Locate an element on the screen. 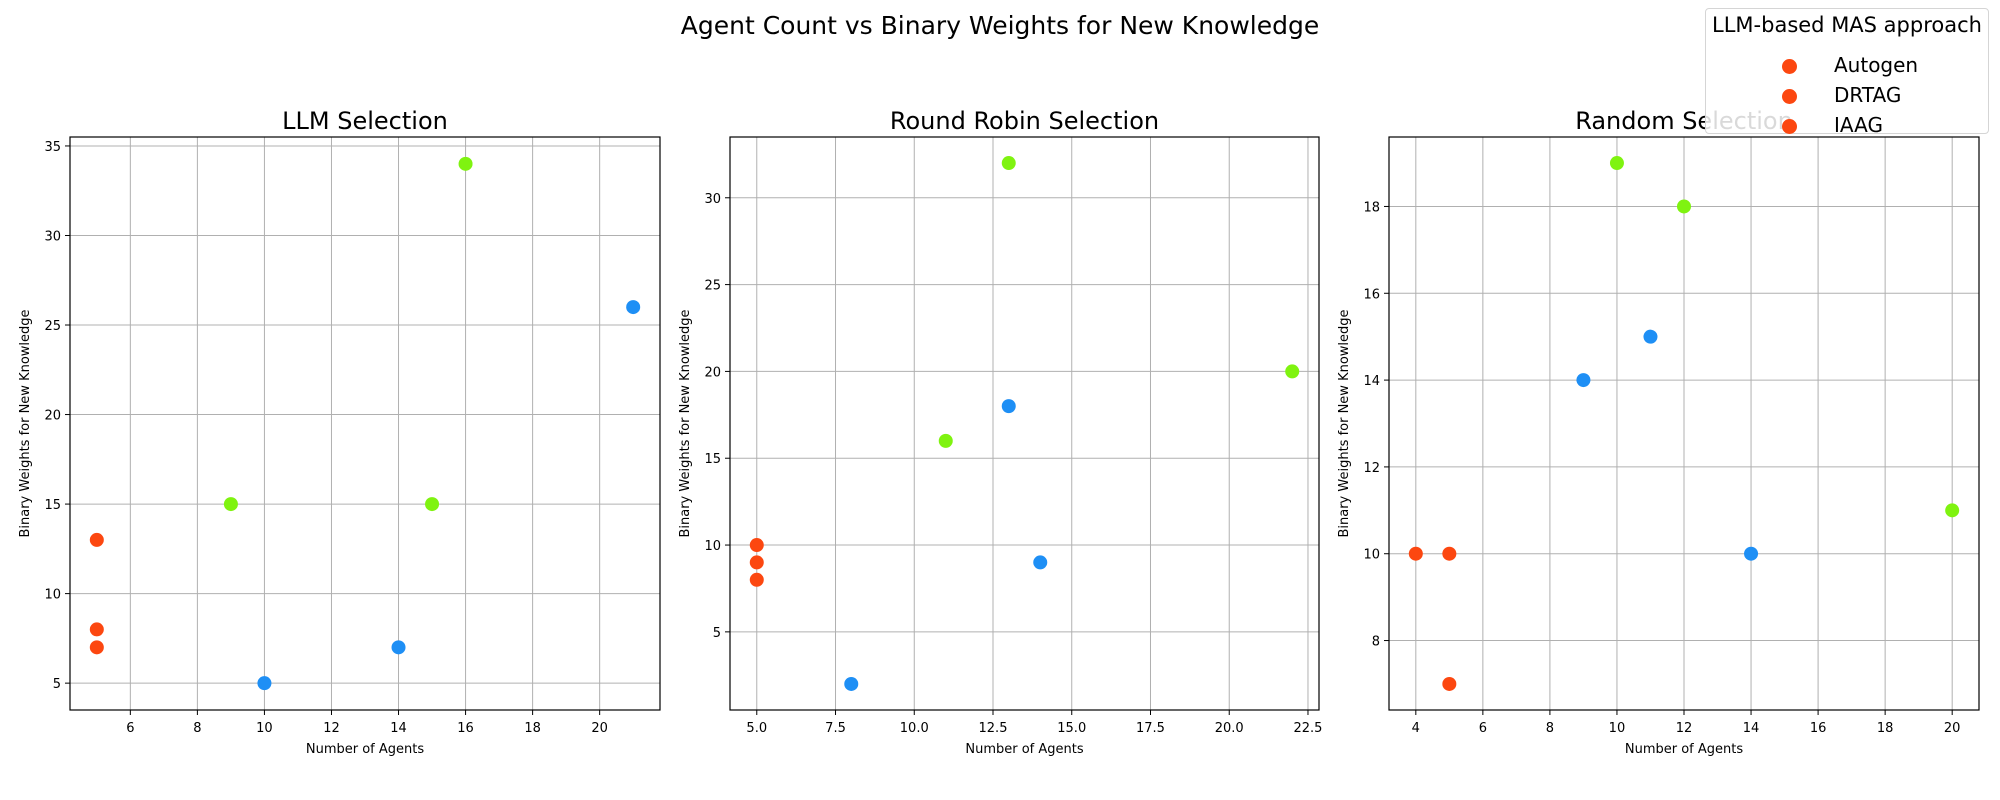 This screenshot has height=800, width=2000. x-tick-label: 22.5 is located at coordinates (1307, 728).